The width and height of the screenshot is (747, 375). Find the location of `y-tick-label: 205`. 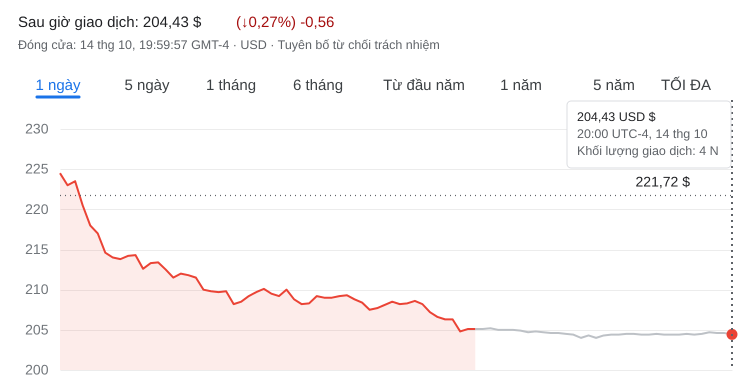

y-tick-label: 205 is located at coordinates (37, 329).